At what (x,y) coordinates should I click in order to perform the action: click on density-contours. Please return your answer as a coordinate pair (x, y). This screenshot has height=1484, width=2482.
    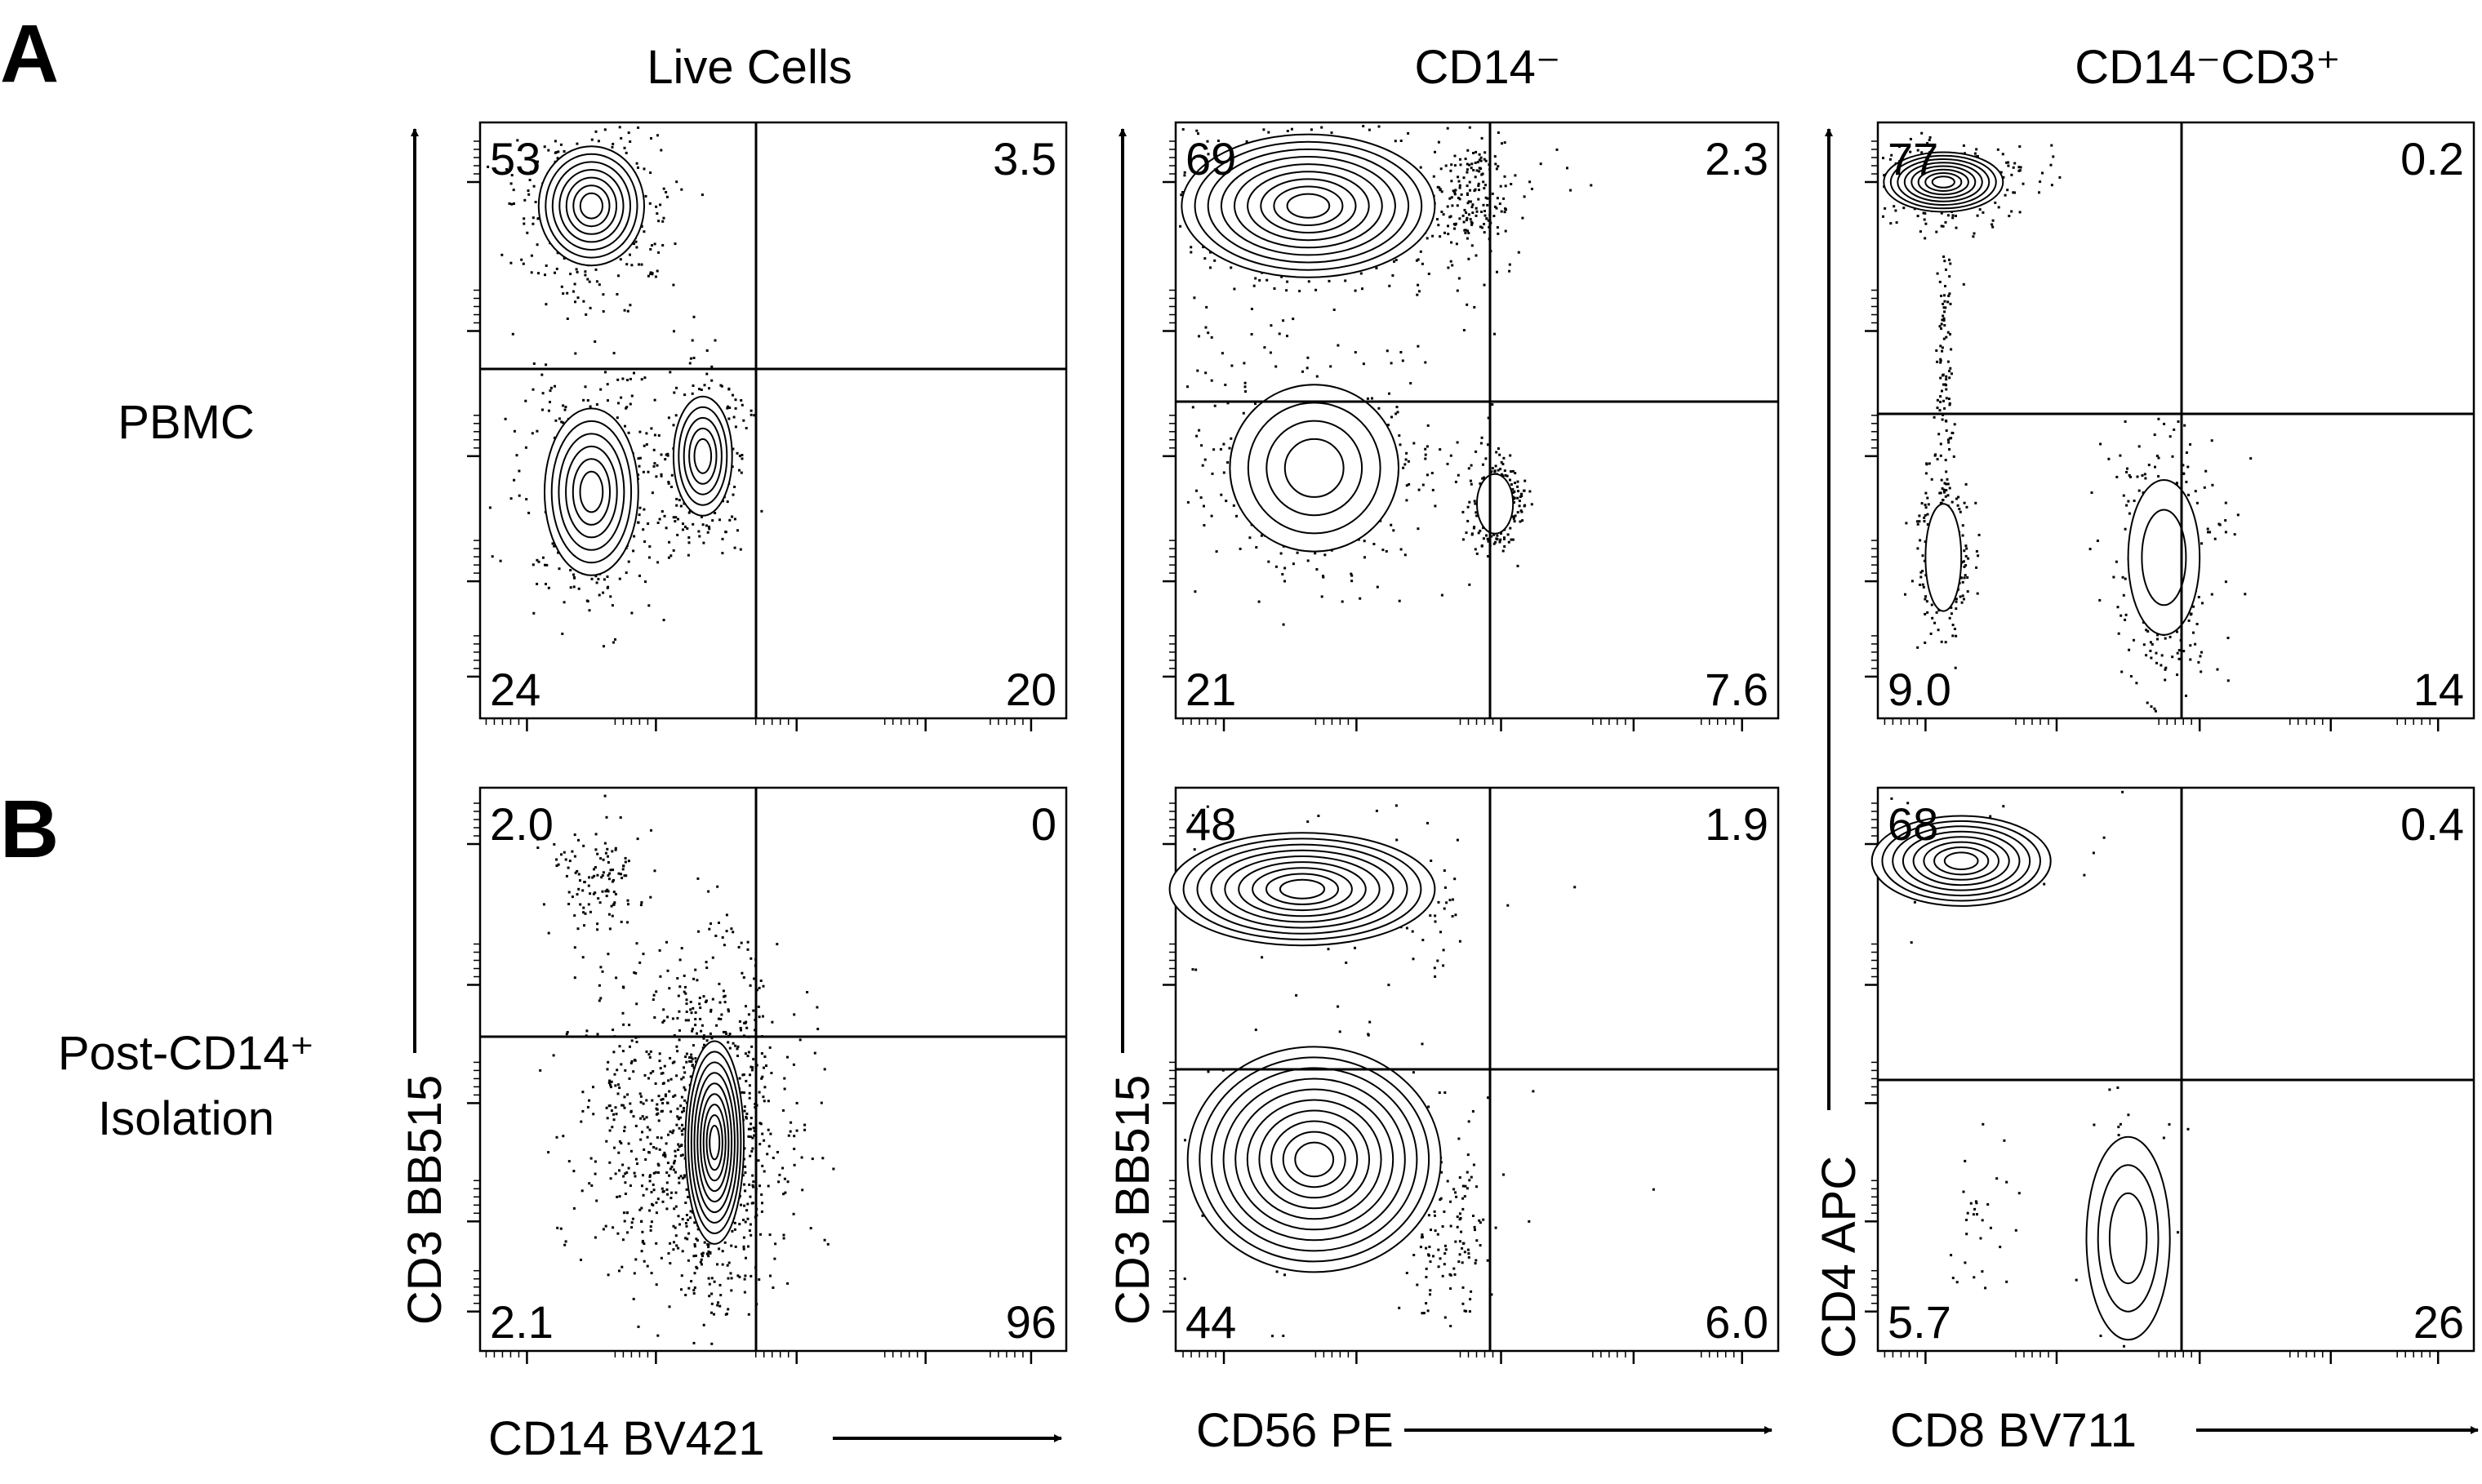
    Looking at the image, I should click on (2042, 394).